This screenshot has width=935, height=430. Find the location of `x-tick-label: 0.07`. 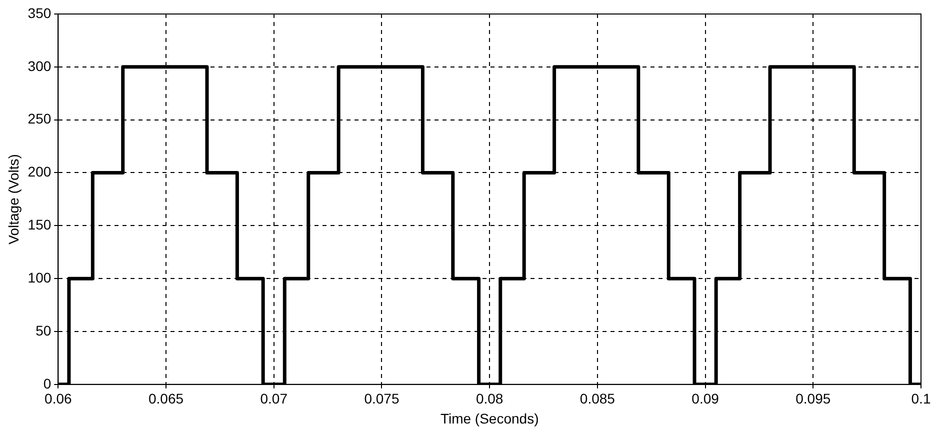

x-tick-label: 0.07 is located at coordinates (274, 398).